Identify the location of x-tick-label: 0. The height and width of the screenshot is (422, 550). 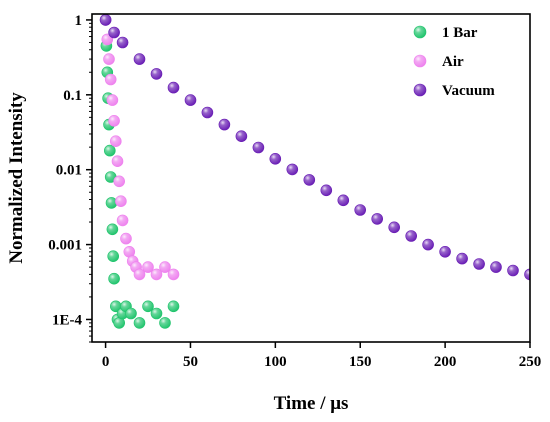
(106, 362).